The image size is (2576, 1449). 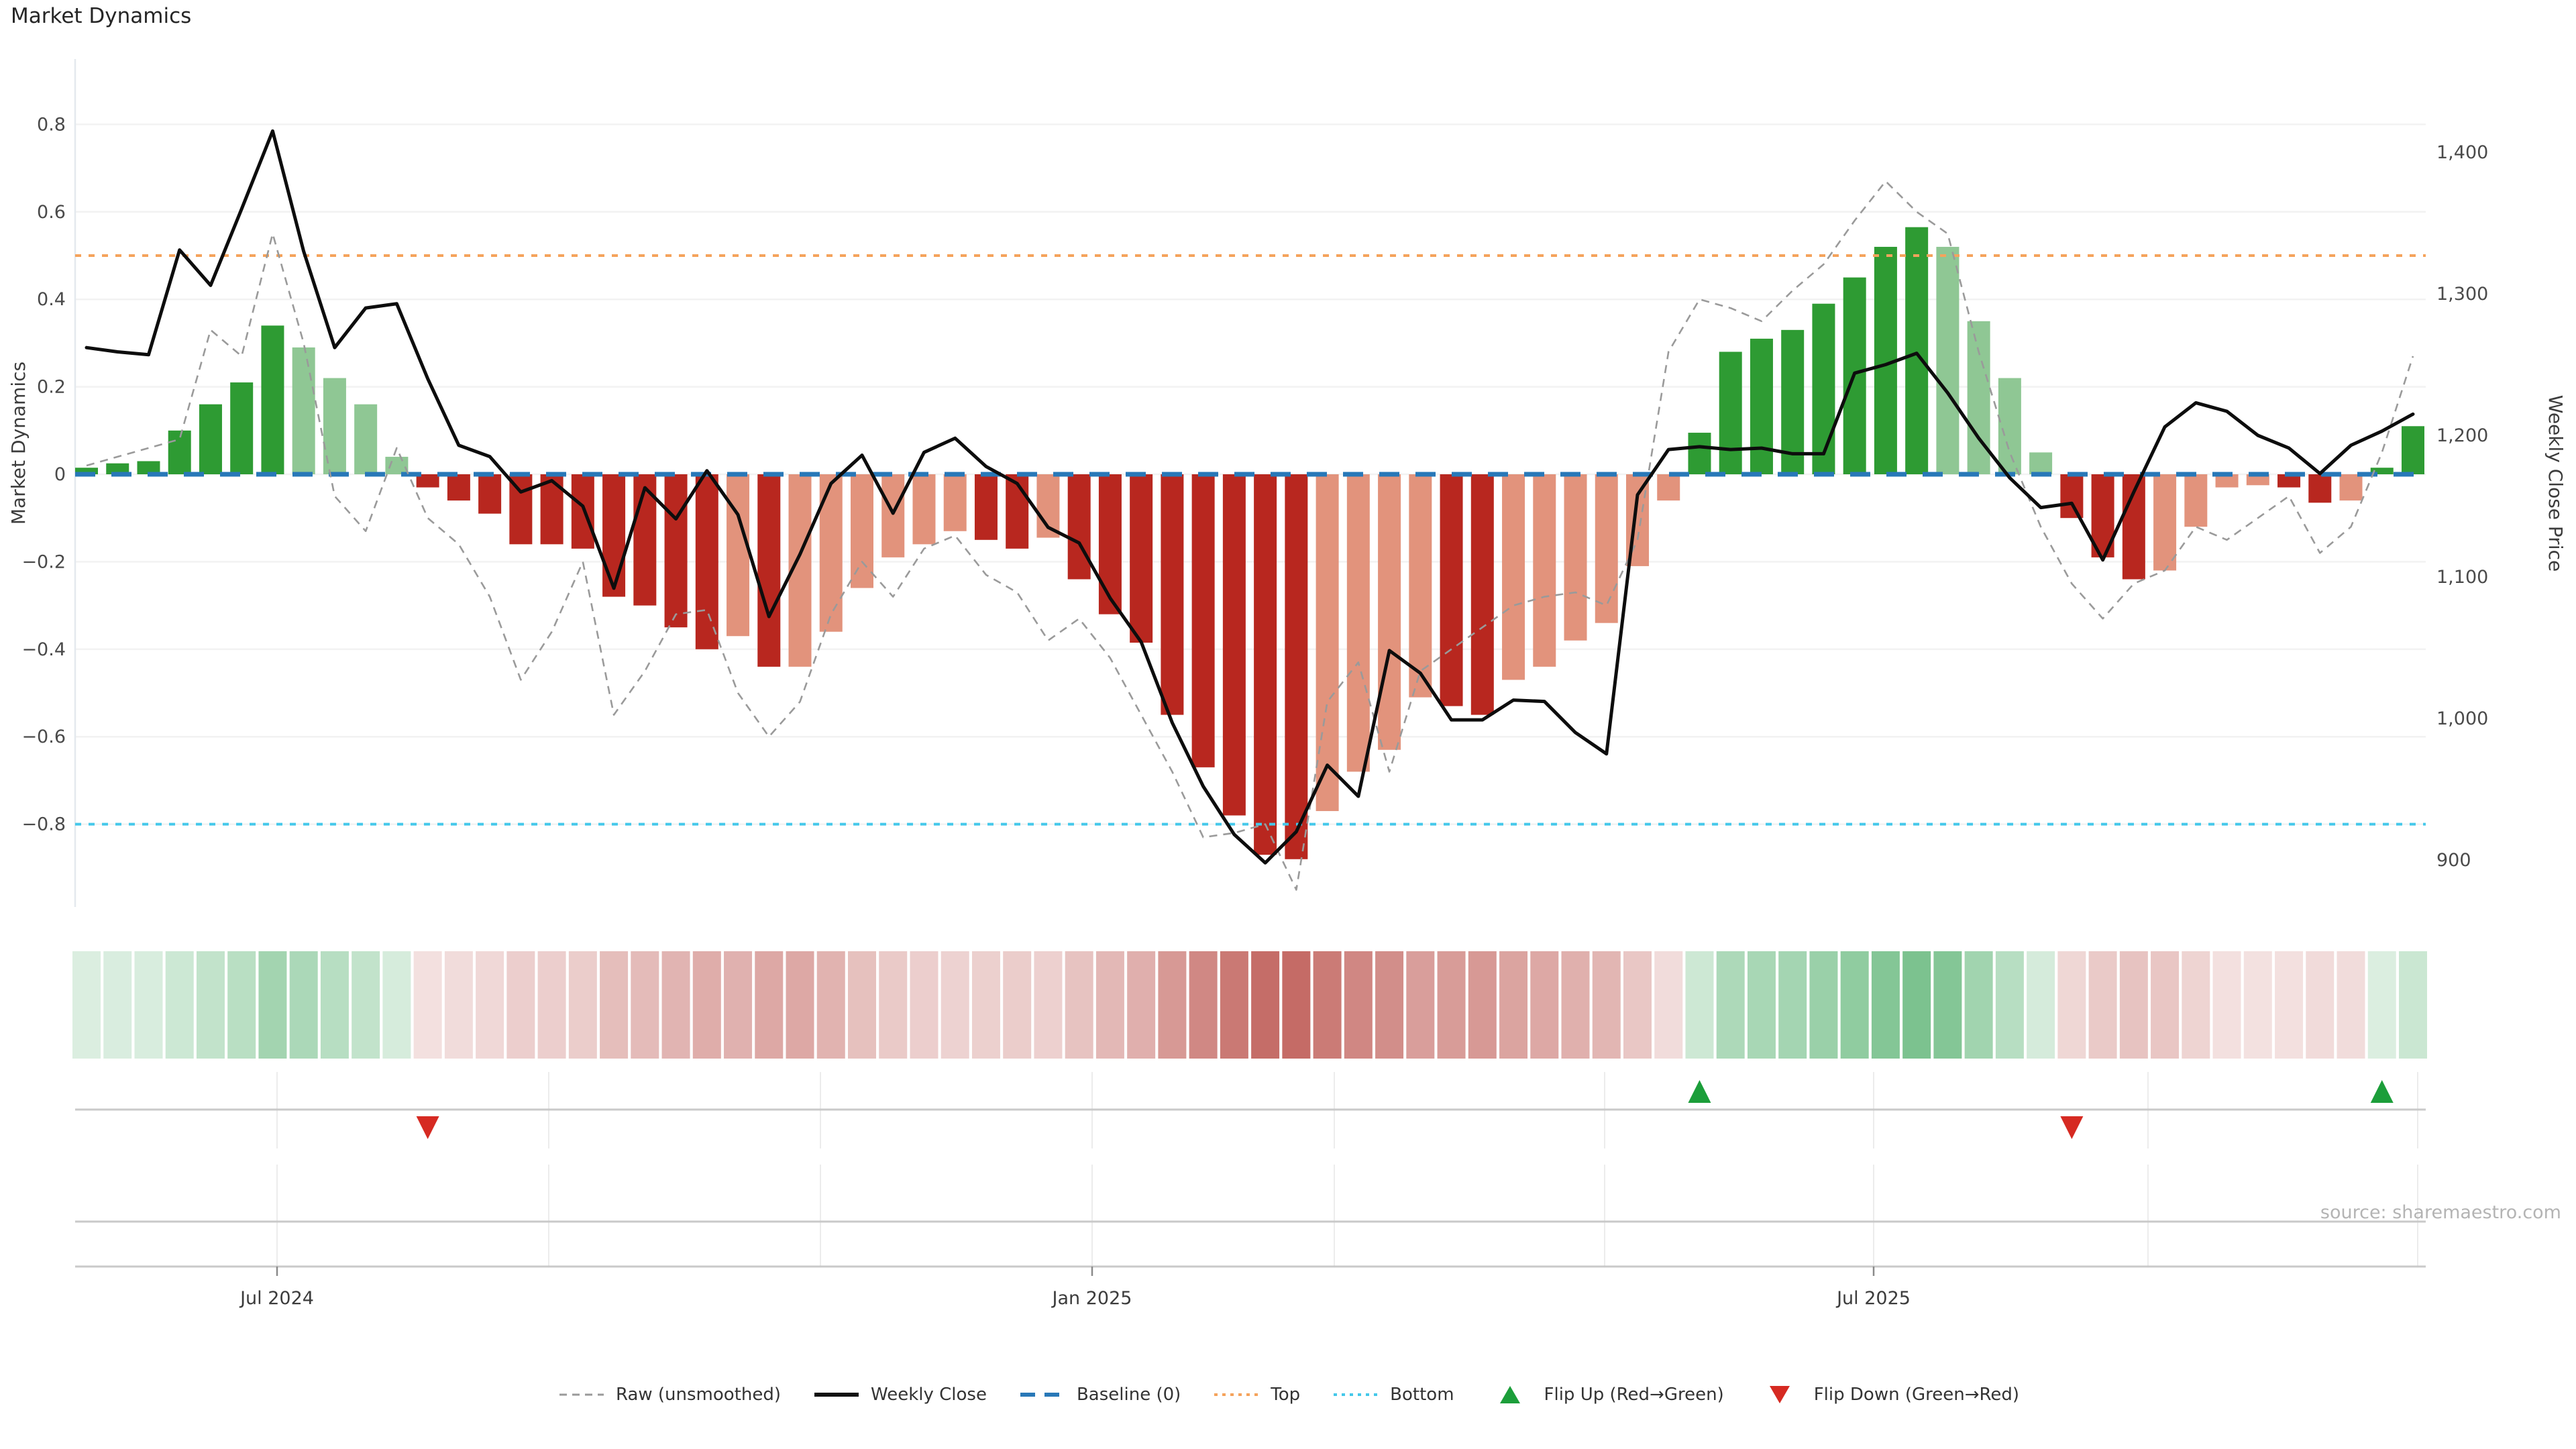 What do you see at coordinates (1128, 1395) in the screenshot?
I see `legend-label-2: Baseline (0)` at bounding box center [1128, 1395].